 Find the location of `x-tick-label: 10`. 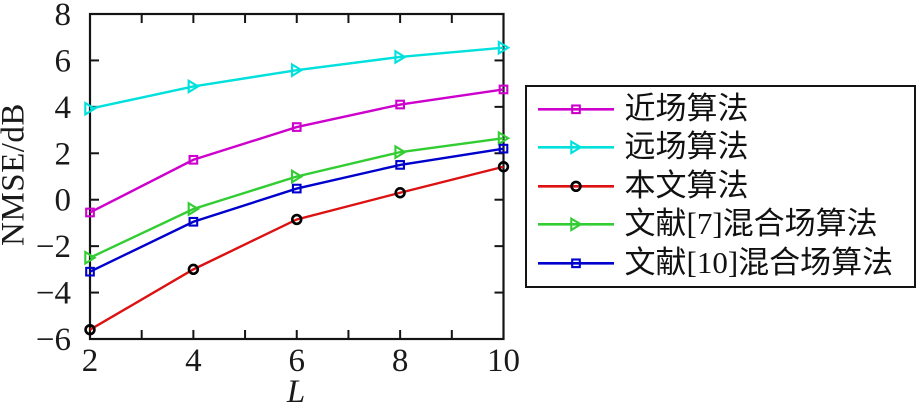

x-tick-label: 10 is located at coordinates (503, 361).